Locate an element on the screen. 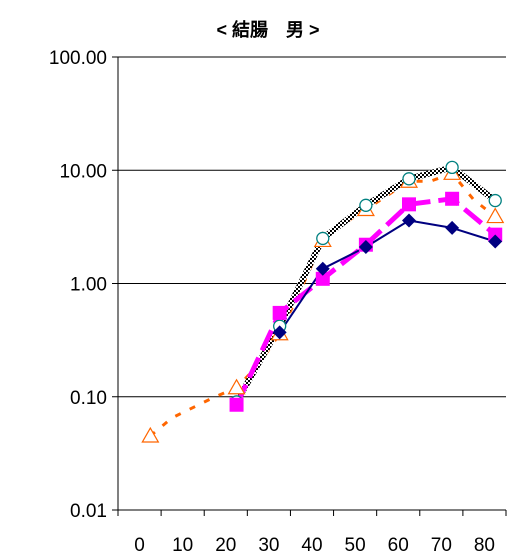 This screenshot has width=517, height=559. x-tick-labels: 0 10 20 30 40 50 60 70 80 is located at coordinates (314, 545).